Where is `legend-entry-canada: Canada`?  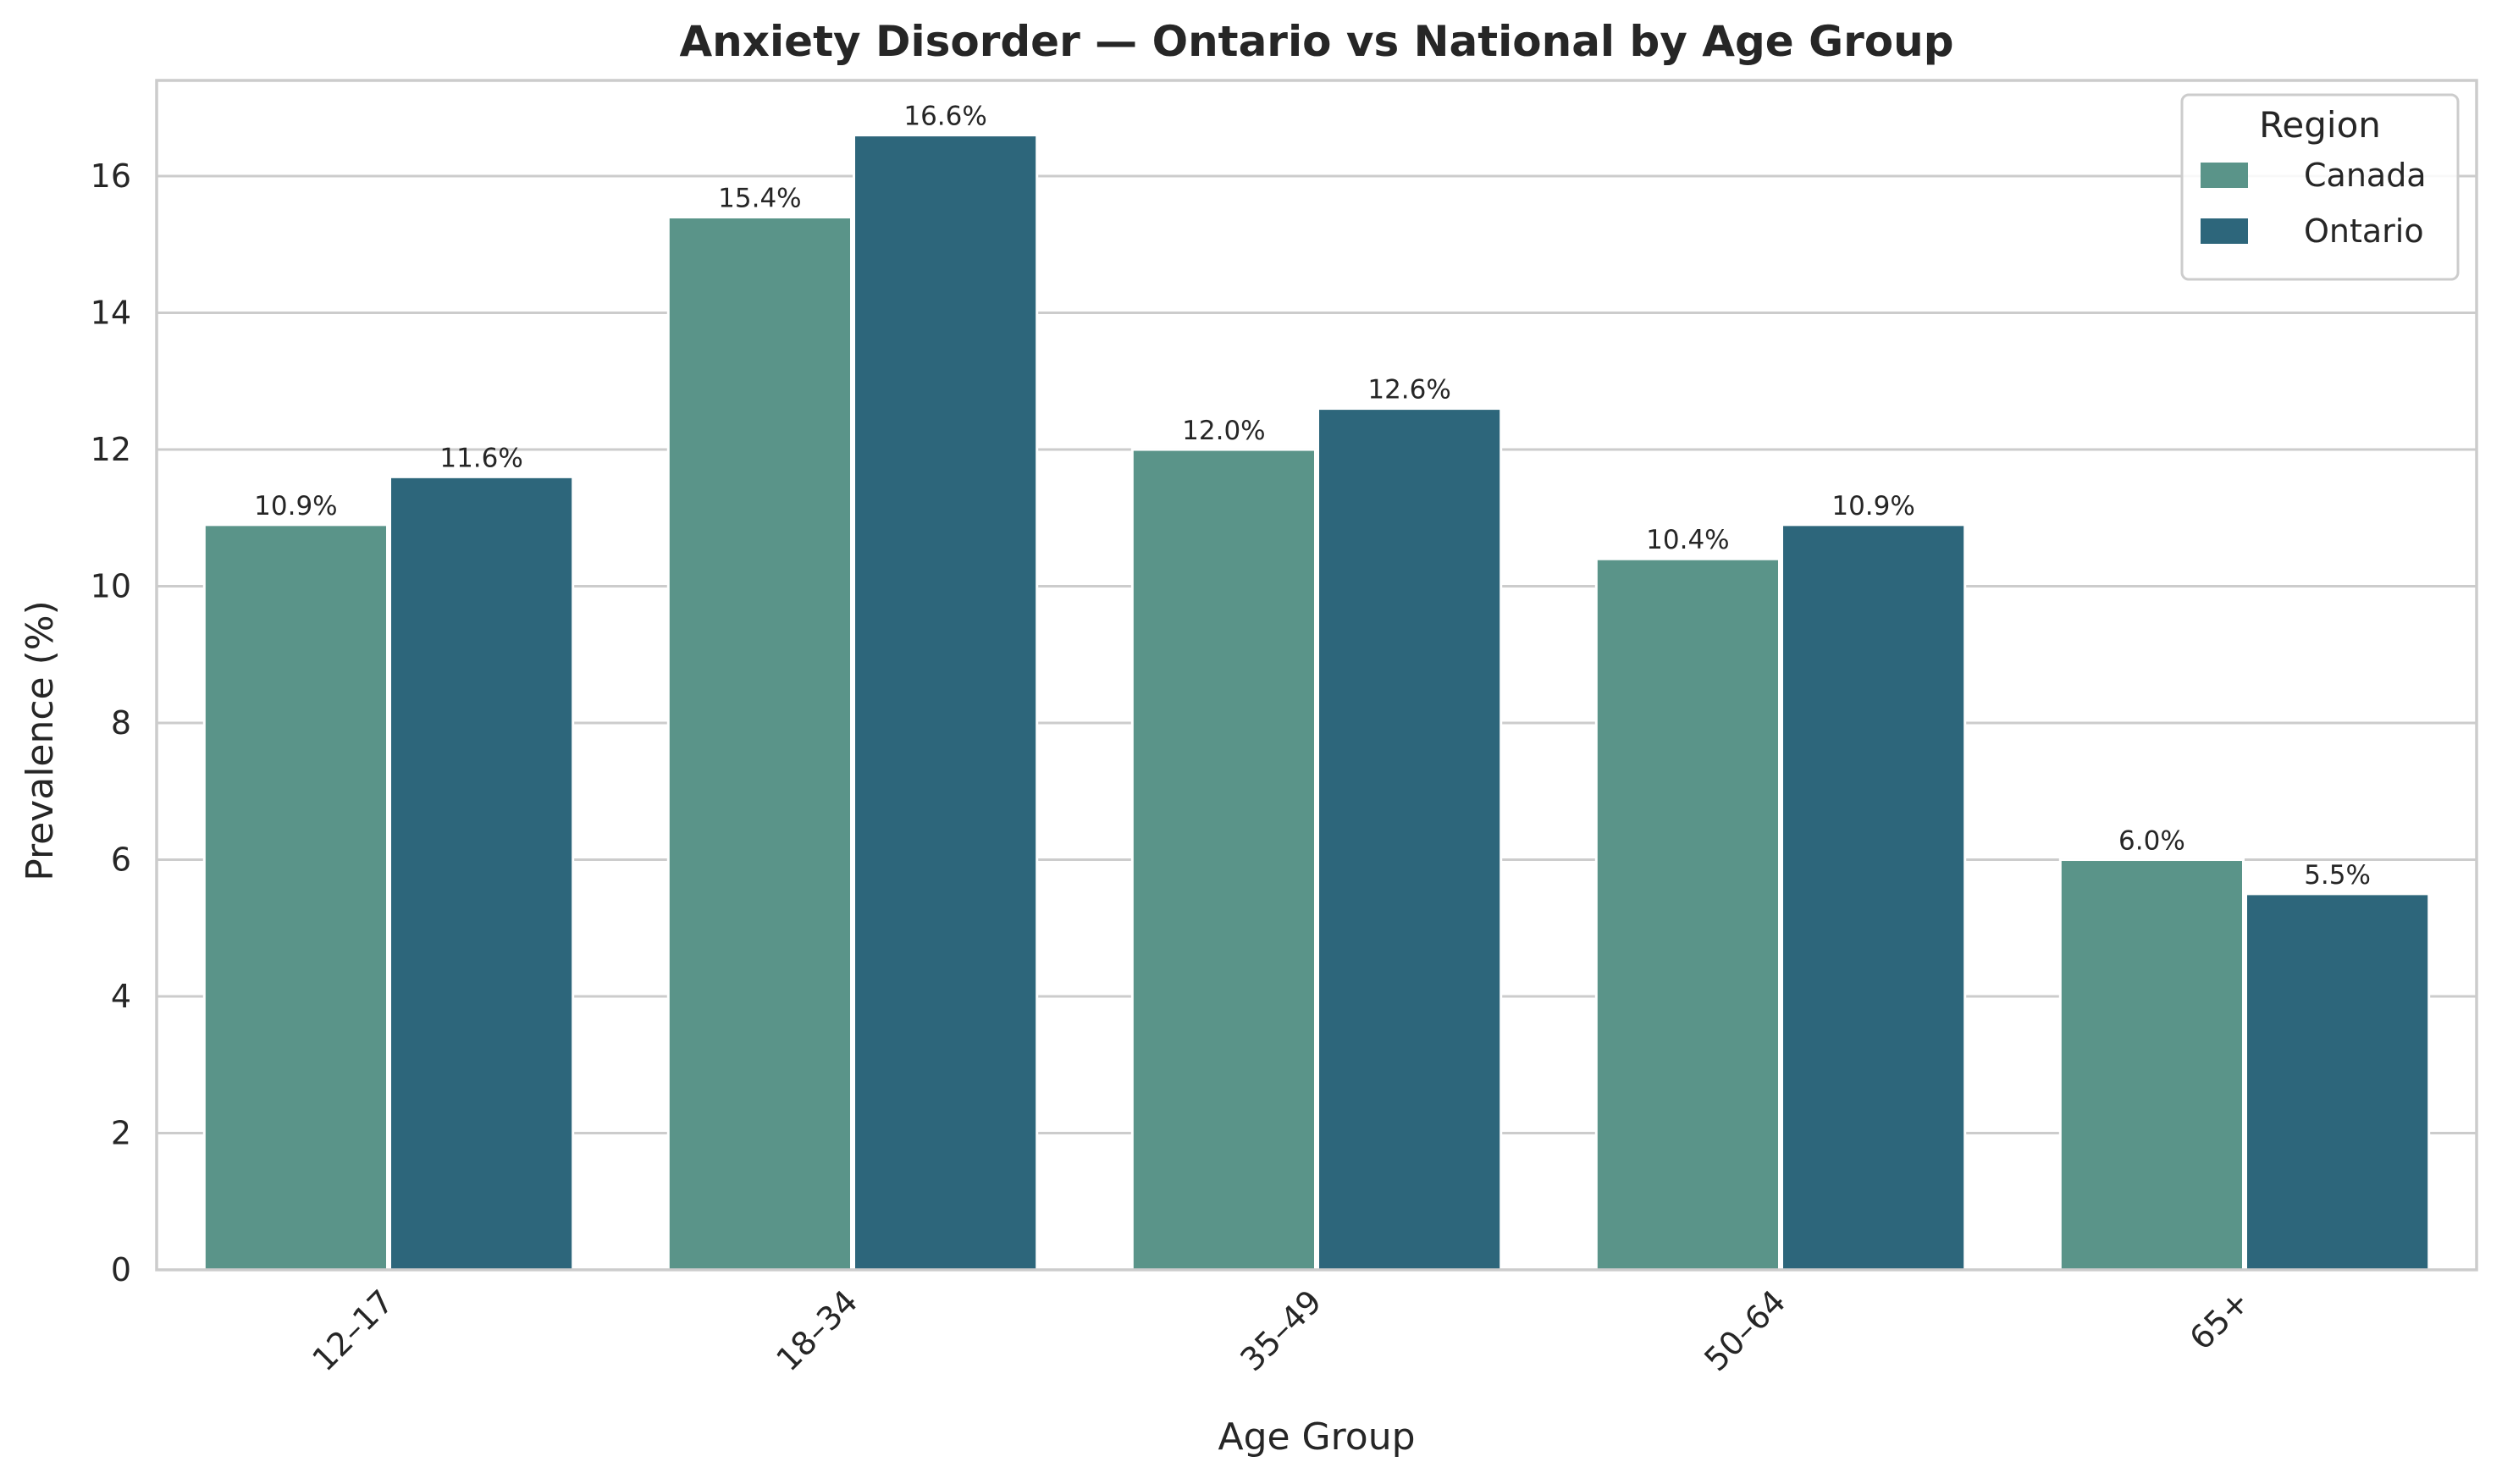
legend-entry-canada: Canada is located at coordinates (2365, 175).